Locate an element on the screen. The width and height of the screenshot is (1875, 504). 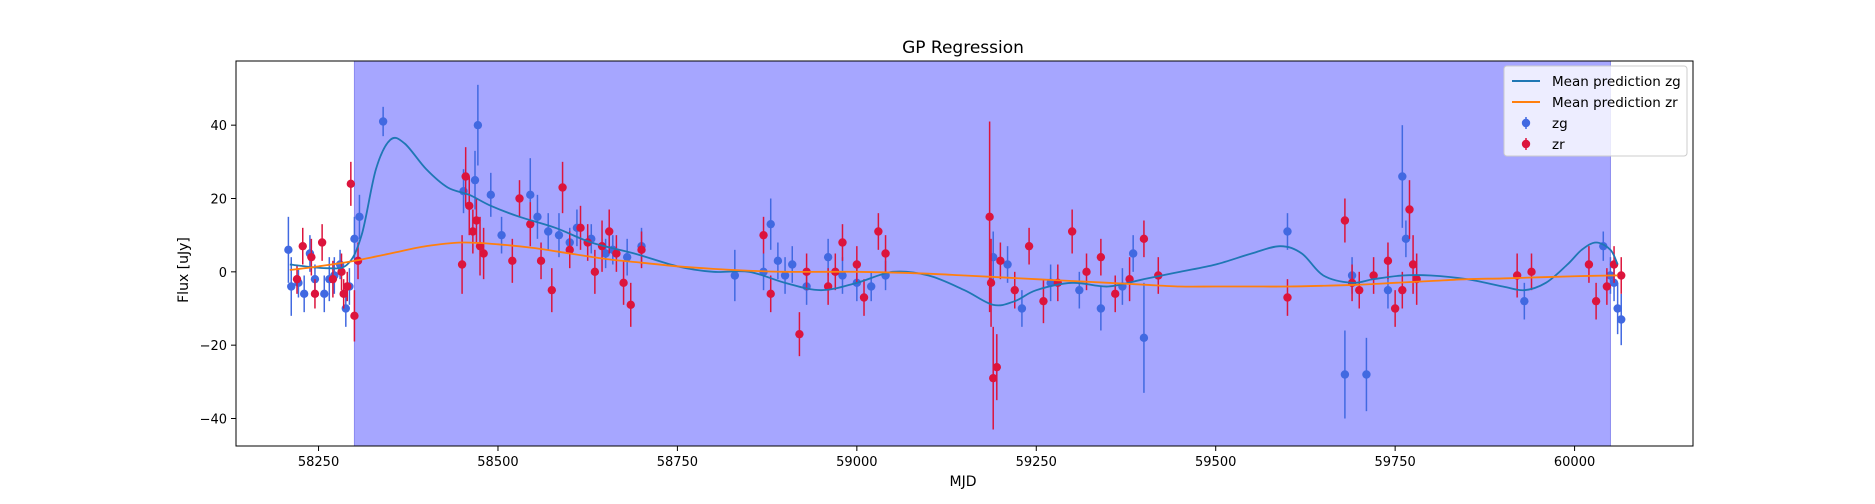
y-tick-label: −20 is located at coordinates (213, 346).